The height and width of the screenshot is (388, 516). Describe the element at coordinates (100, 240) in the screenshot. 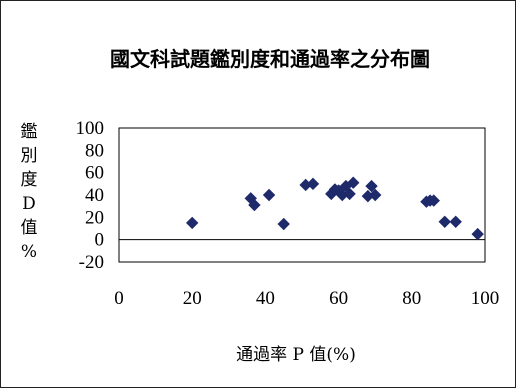

I see `y-tick-label: 0` at that location.